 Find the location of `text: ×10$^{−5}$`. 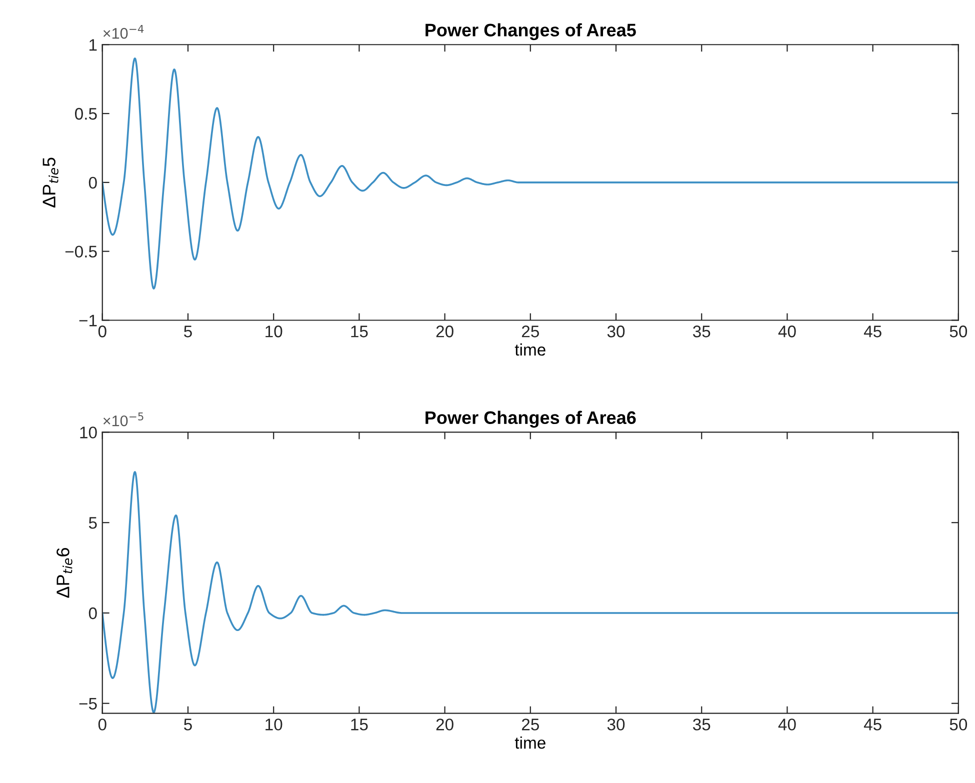

text: ×10$^{−5}$ is located at coordinates (123, 419).